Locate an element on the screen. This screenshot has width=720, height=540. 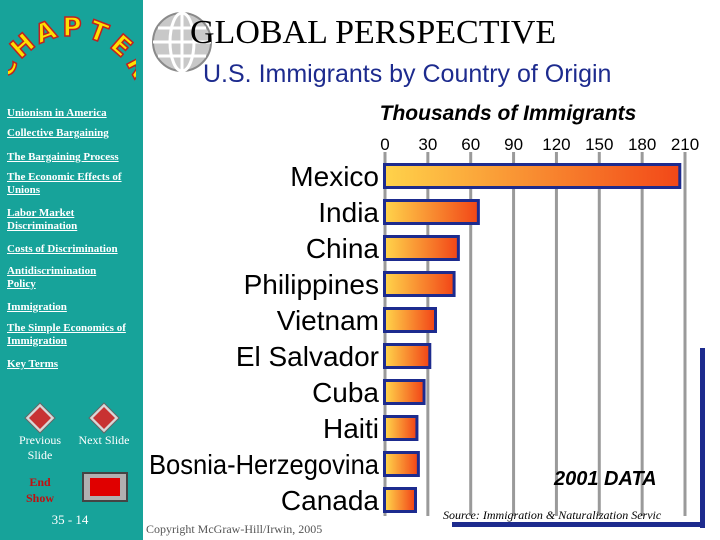
decorative-bar-vertical is located at coordinates (702, 438).